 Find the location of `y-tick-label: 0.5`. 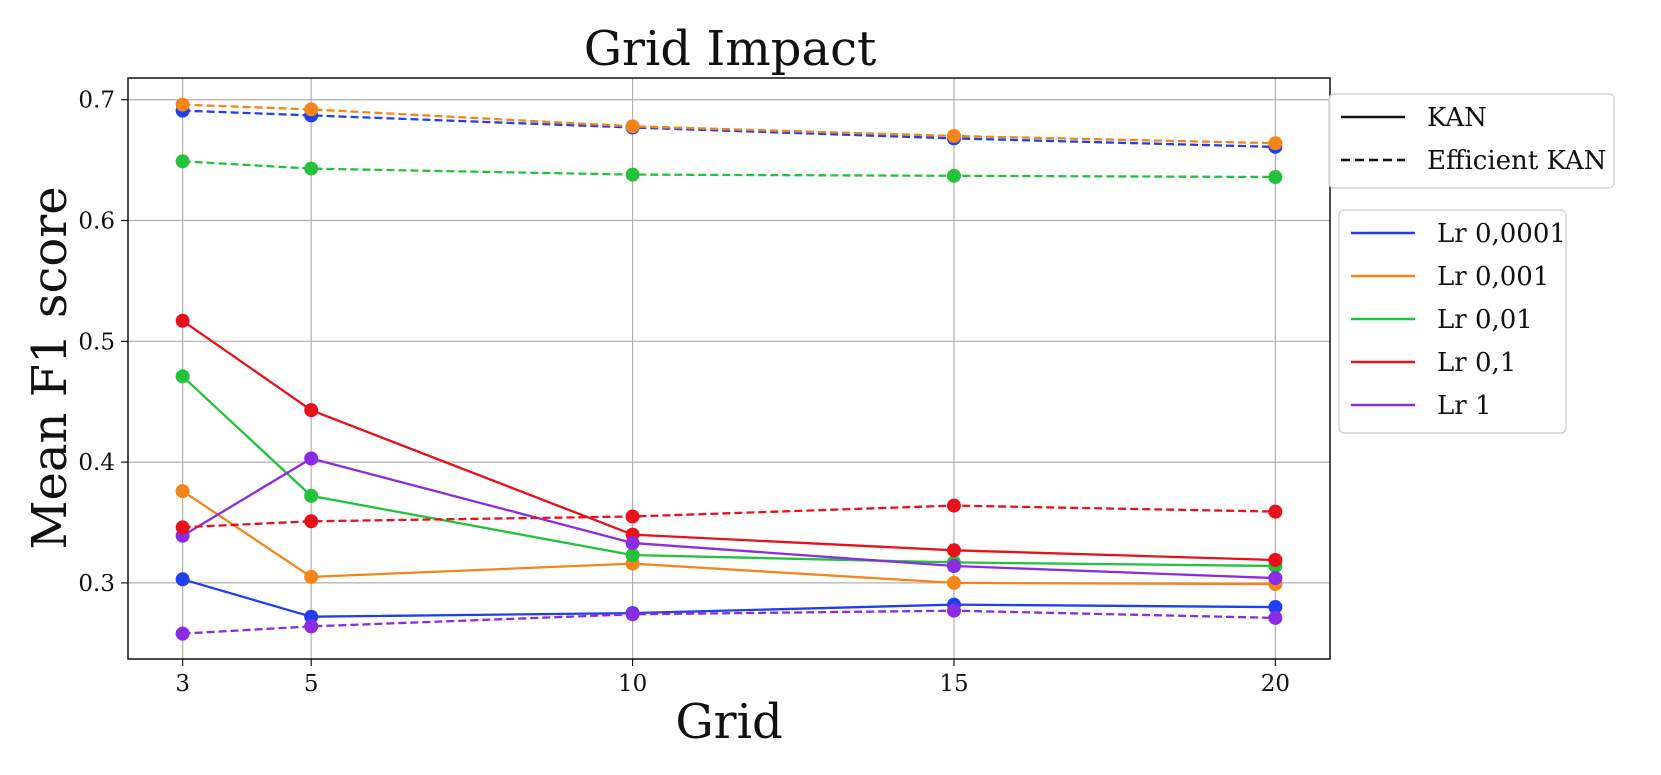

y-tick-label: 0.5 is located at coordinates (96, 342).